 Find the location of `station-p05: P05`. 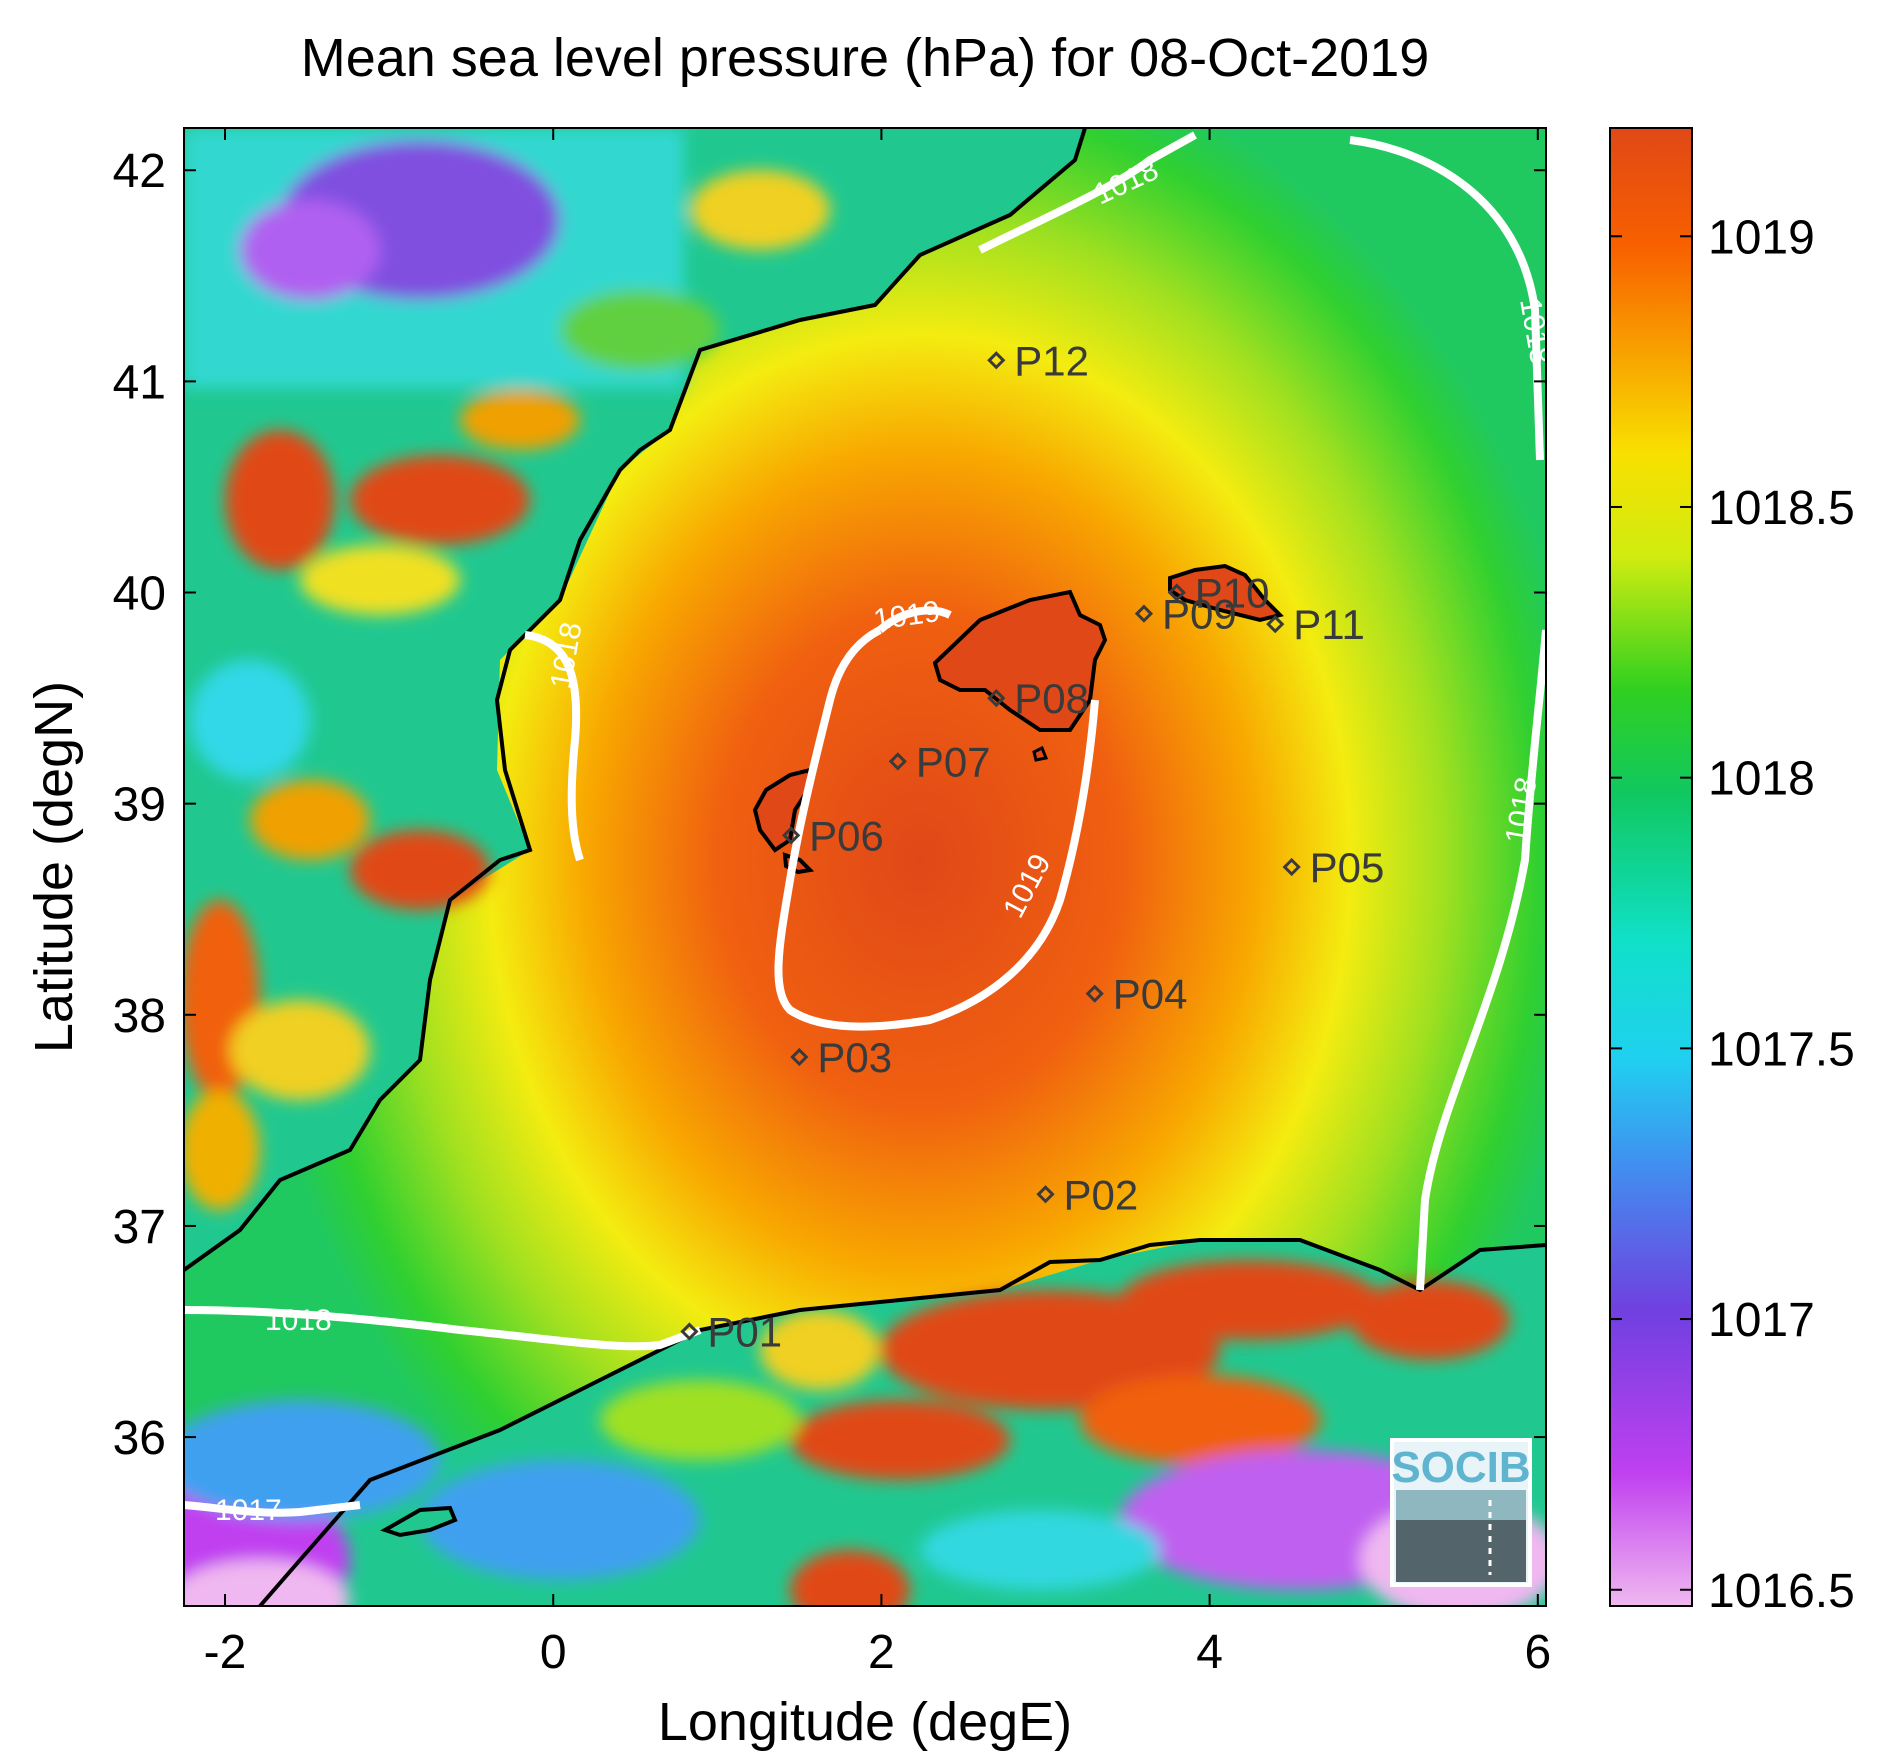

station-p05: P05 is located at coordinates (1333, 867).